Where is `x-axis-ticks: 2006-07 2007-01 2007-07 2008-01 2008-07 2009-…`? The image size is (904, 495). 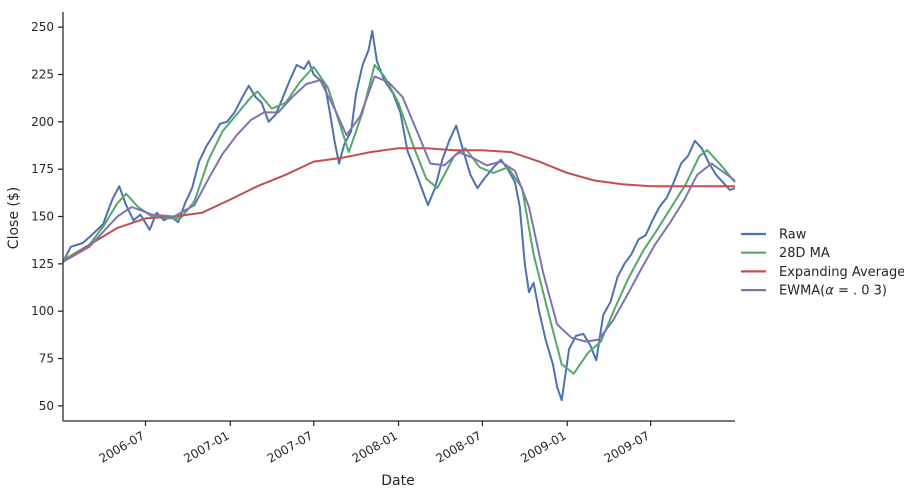 x-axis-ticks: 2006-07 2007-01 2007-07 2008-01 2008-07 2009-… is located at coordinates (374, 443).